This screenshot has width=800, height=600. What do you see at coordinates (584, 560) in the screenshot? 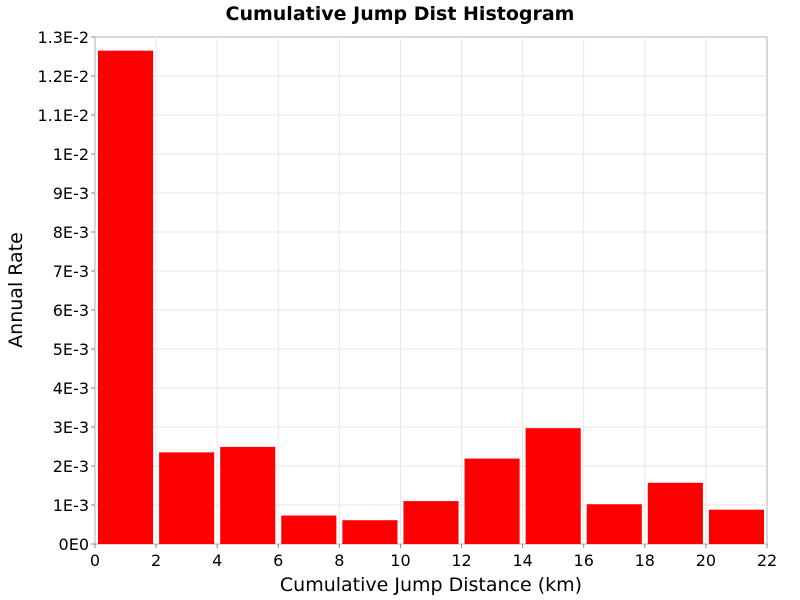
I see `x-tick-label: 16` at bounding box center [584, 560].